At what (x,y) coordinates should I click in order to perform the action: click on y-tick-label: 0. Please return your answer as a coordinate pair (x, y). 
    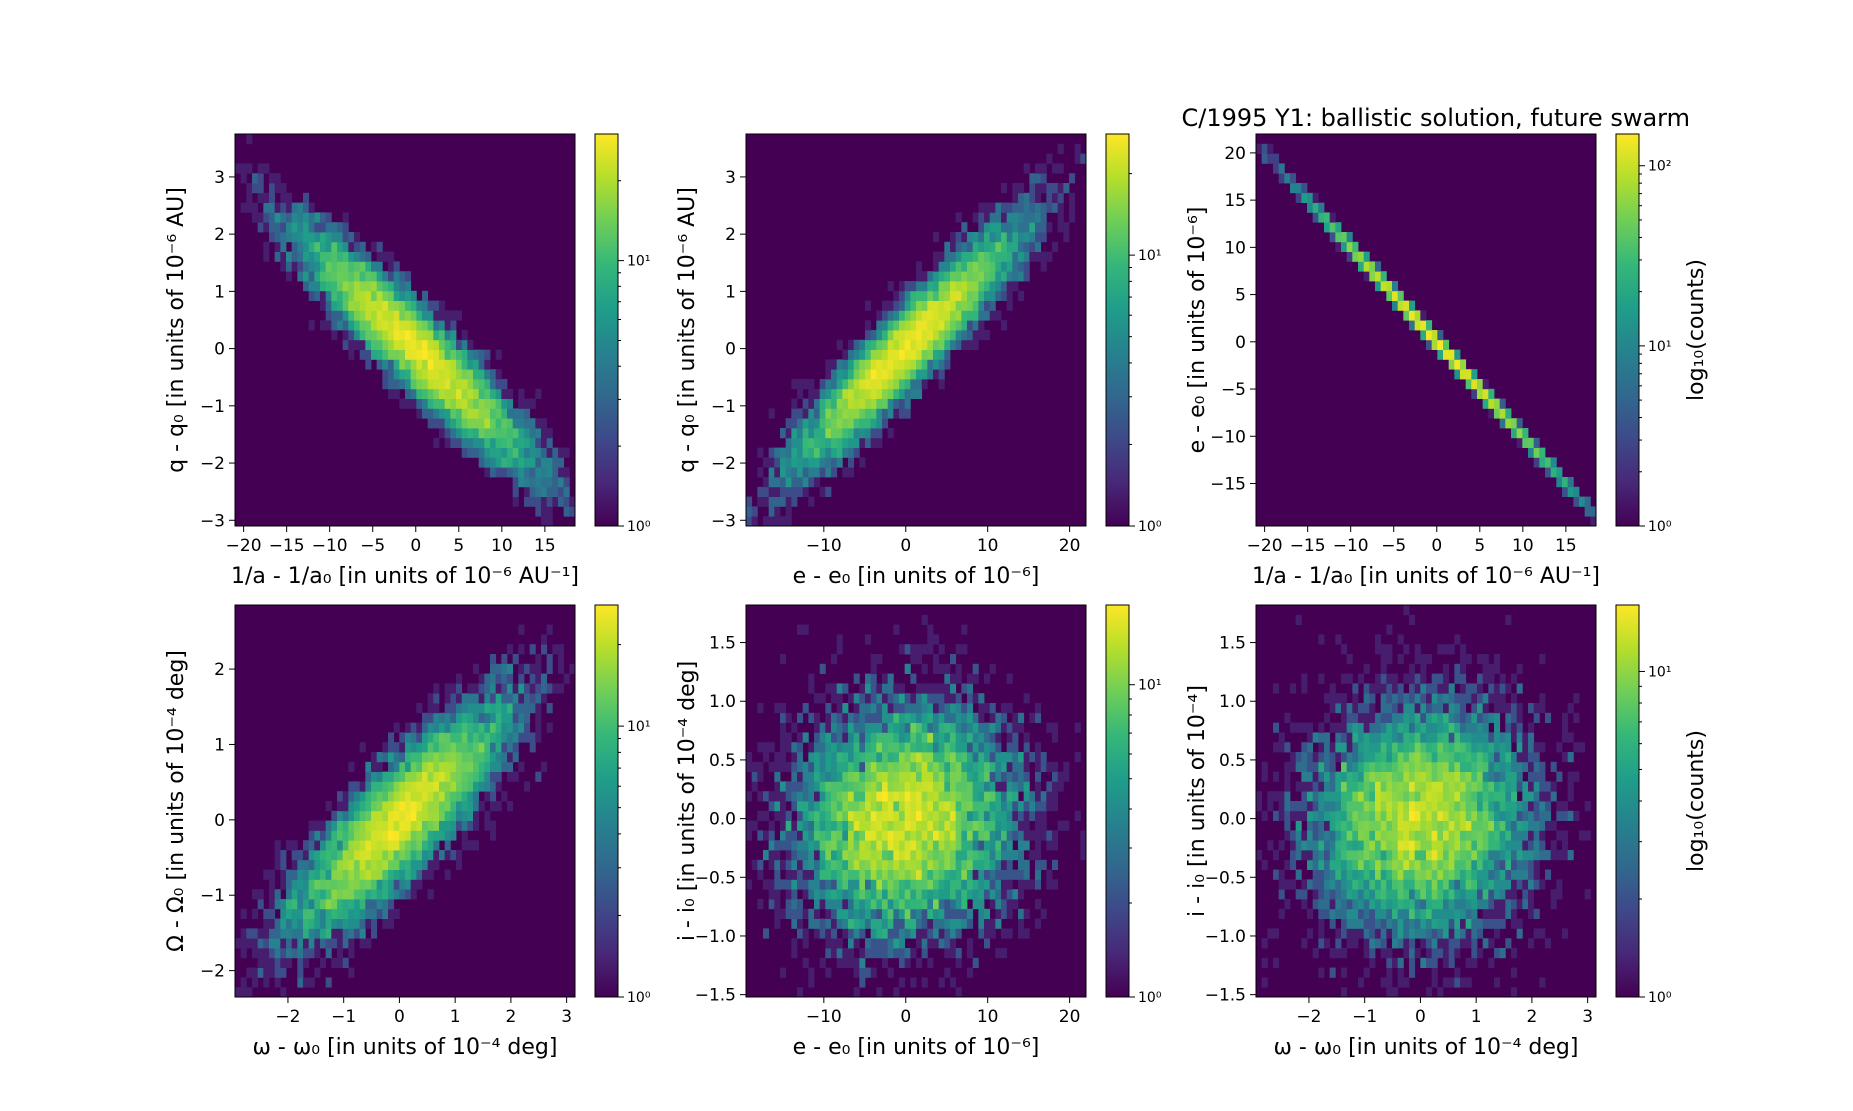
    Looking at the image, I should click on (219, 350).